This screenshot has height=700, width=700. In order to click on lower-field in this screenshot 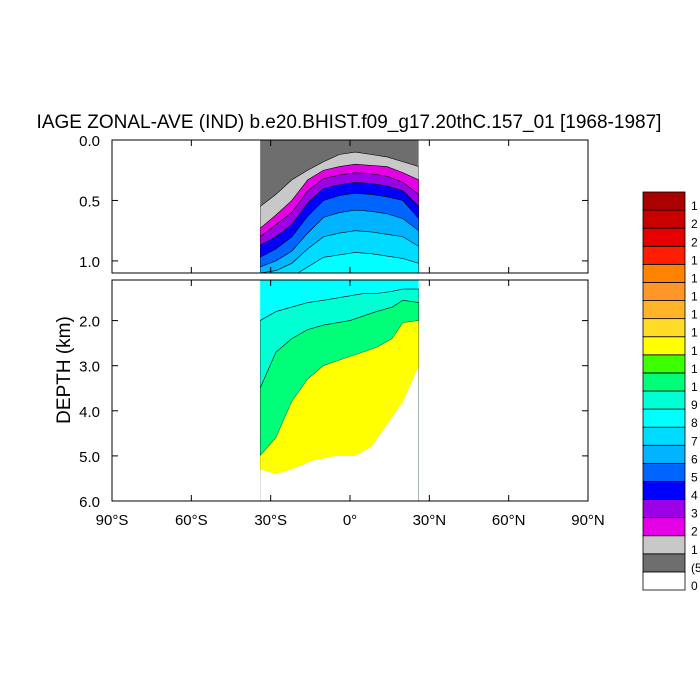, I will do `click(339, 390)`.